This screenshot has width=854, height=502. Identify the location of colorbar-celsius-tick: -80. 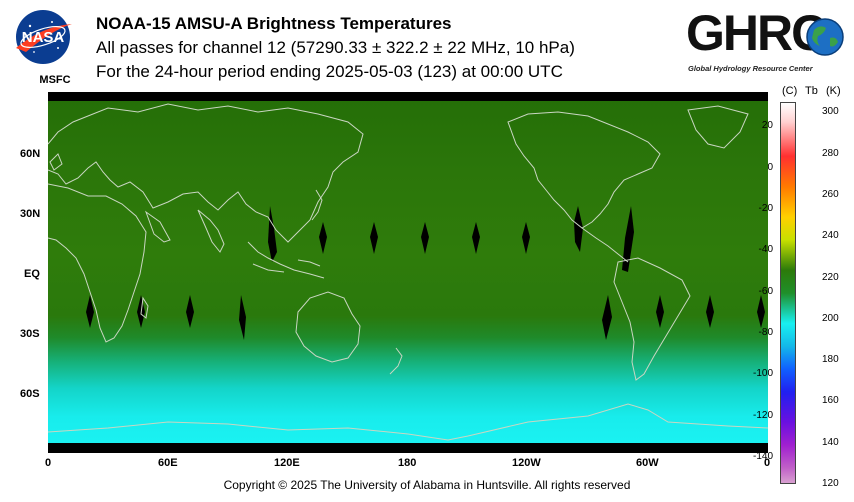
(765, 332).